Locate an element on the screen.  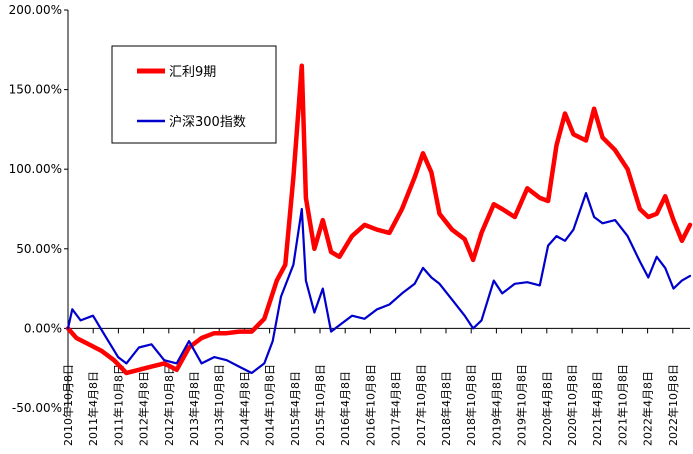
x-tick-label: 2011年4月8日 is located at coordinates (93, 408).